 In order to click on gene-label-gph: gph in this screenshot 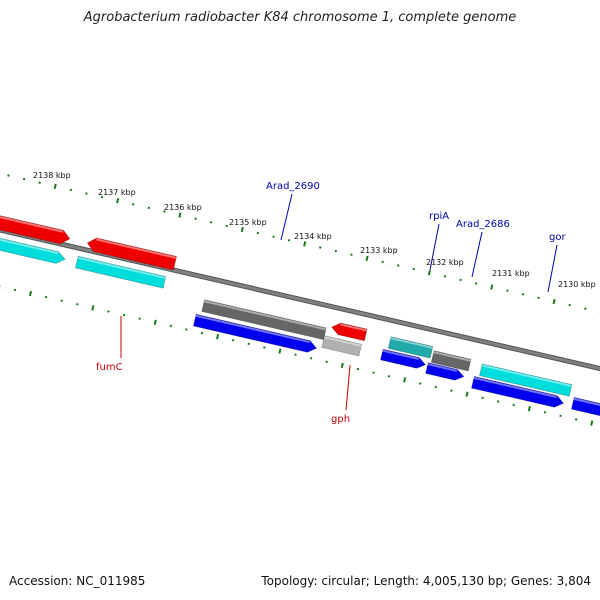, I will do `click(340, 419)`.